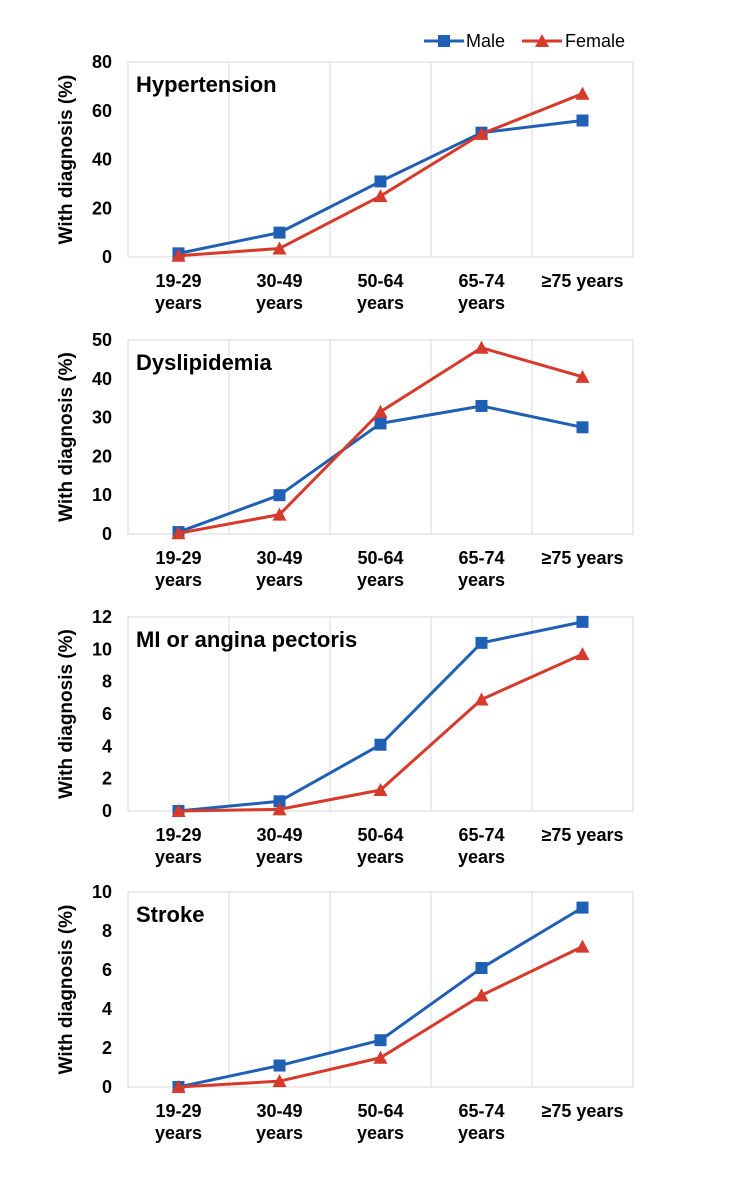 Image resolution: width=750 pixels, height=1182 pixels. Describe the element at coordinates (380, 732) in the screenshot. I see `series-female` at that location.